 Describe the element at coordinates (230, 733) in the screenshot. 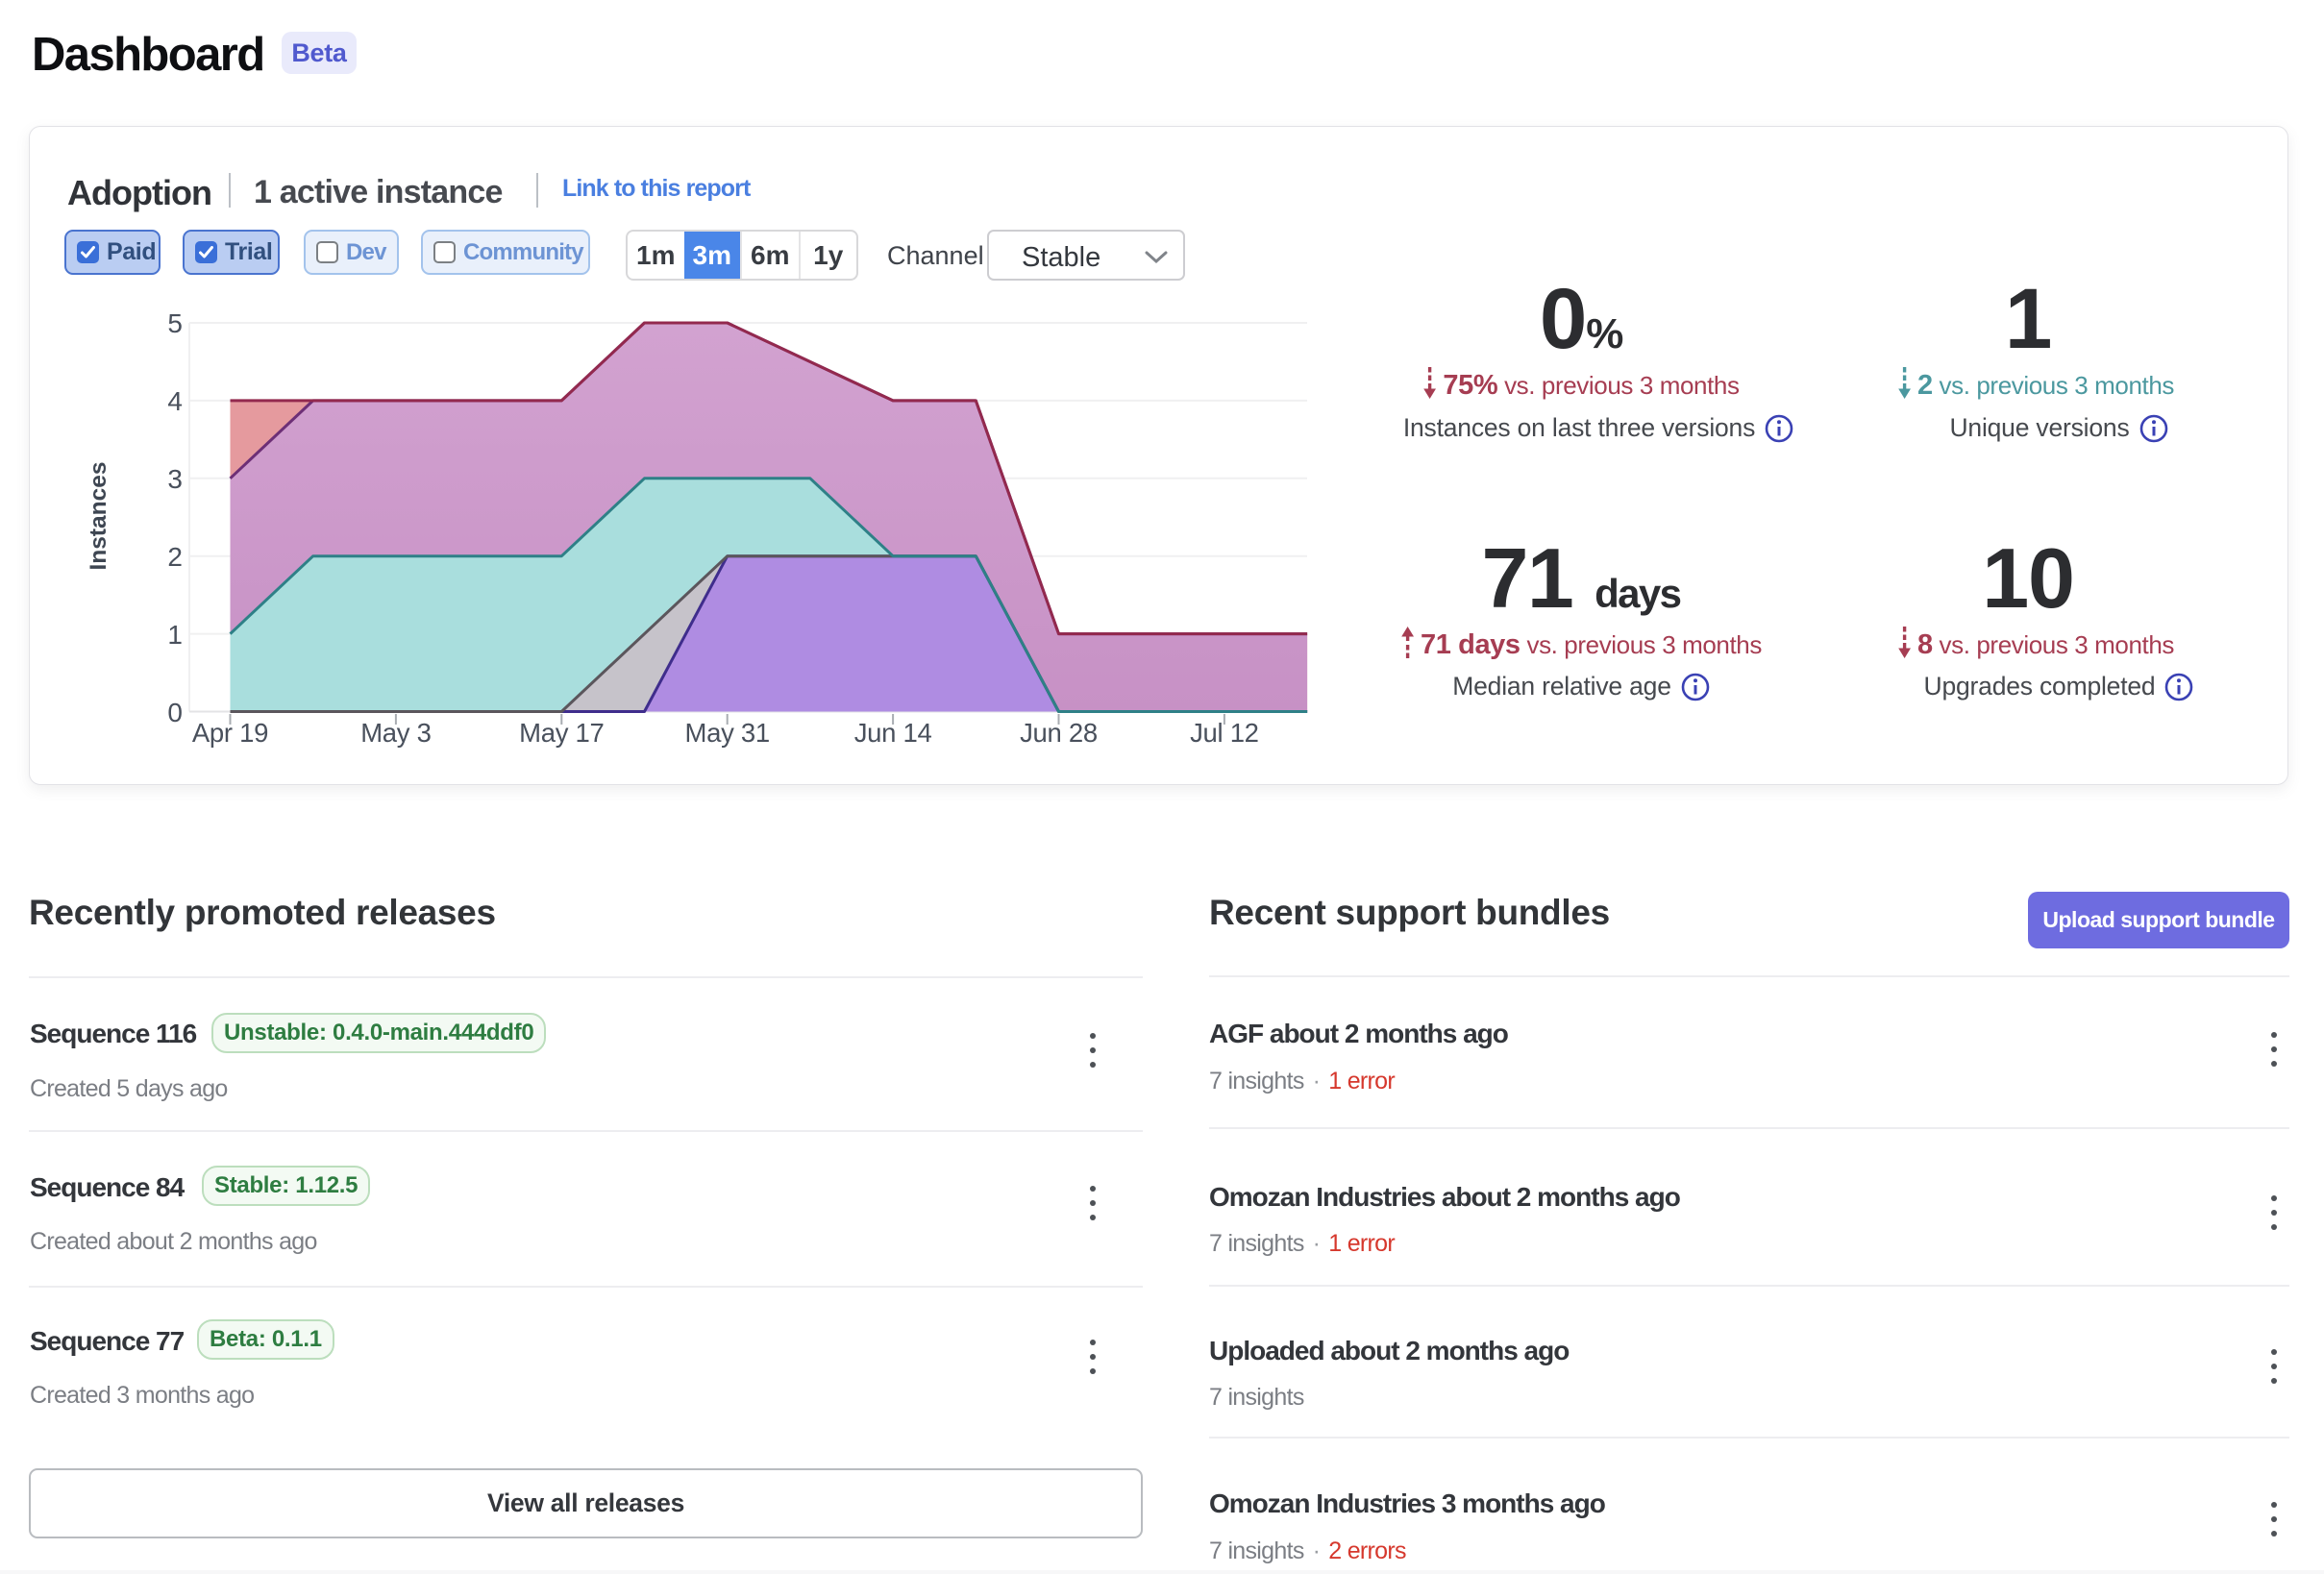

I see `svg-text: Apr 19` at that location.